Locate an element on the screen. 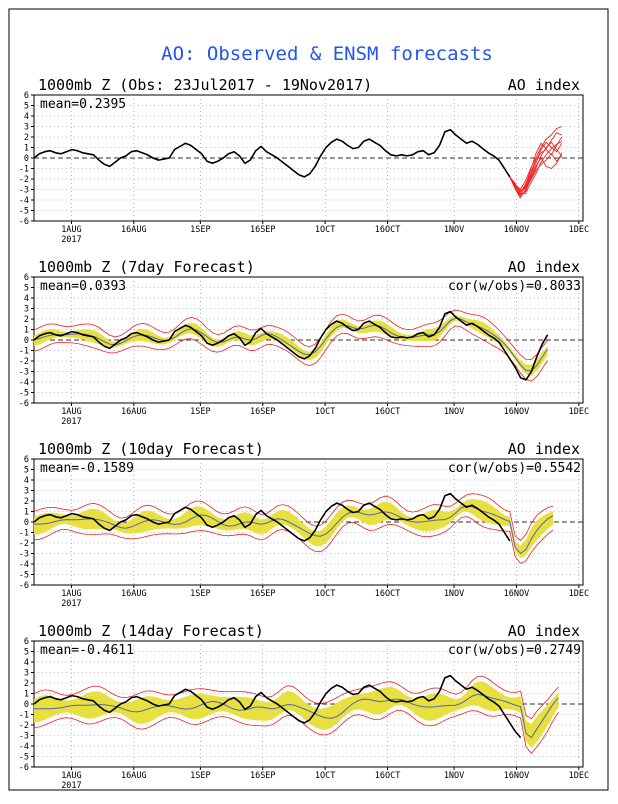 This screenshot has height=804, width=618. panel-title: 1000mb Z (7day Forecast) is located at coordinates (146, 267).